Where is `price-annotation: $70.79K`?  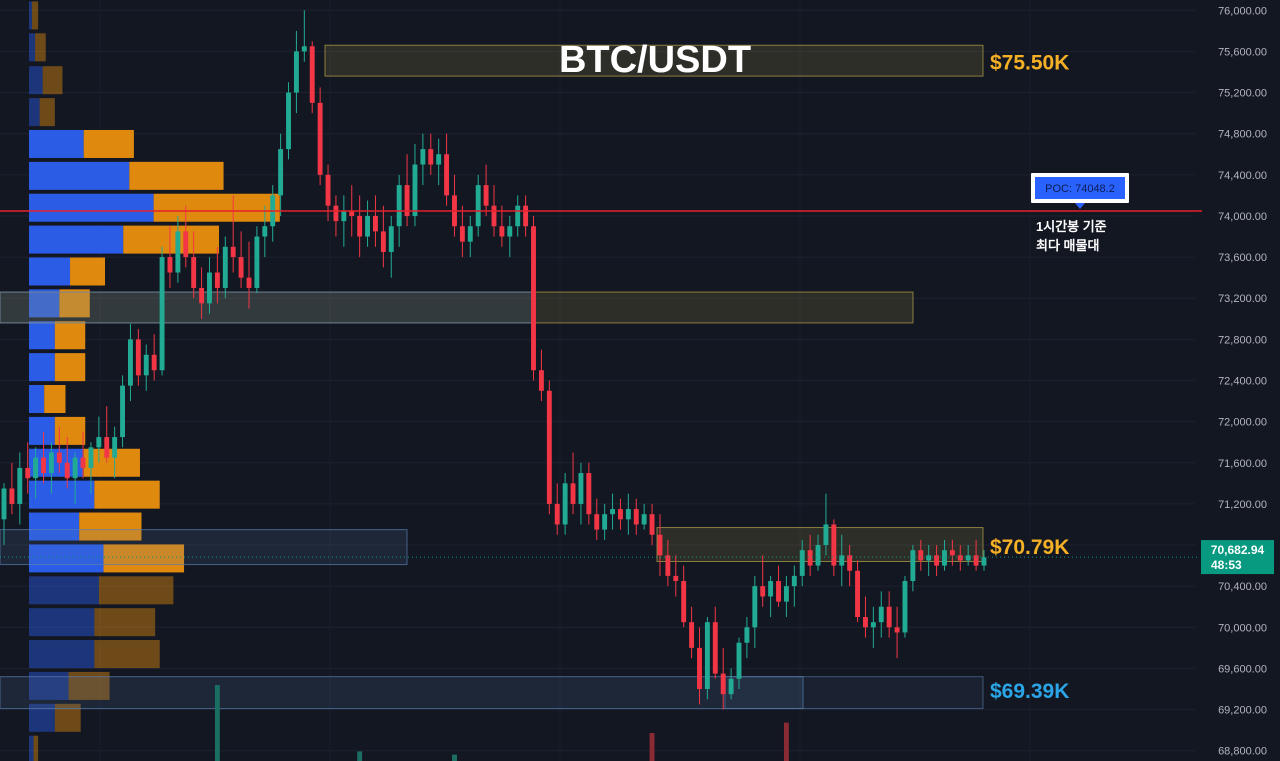 price-annotation: $70.79K is located at coordinates (1029, 547).